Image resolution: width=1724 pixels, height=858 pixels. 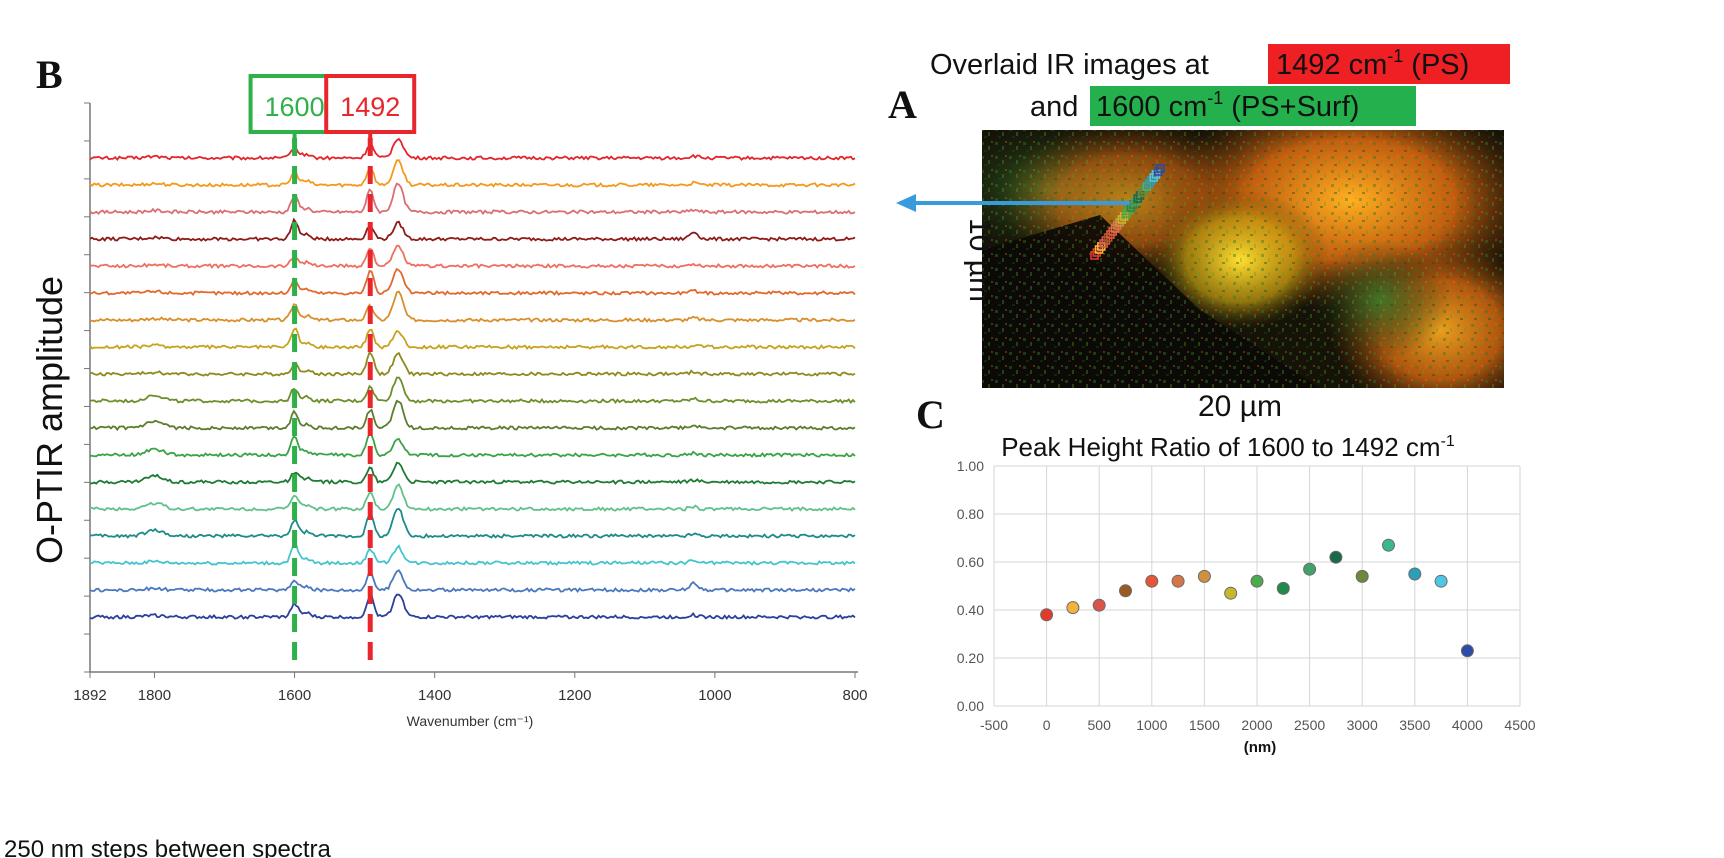 What do you see at coordinates (370, 107) in the screenshot?
I see `peak-label-text: 1492` at bounding box center [370, 107].